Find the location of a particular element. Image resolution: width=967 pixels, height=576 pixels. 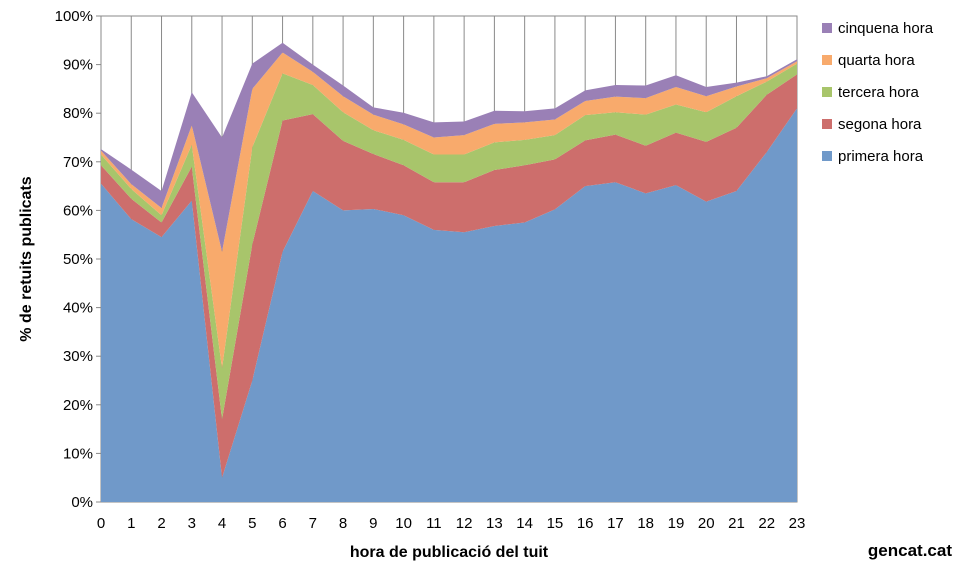

y-tick-label-6: 60% is located at coordinates (78, 210).